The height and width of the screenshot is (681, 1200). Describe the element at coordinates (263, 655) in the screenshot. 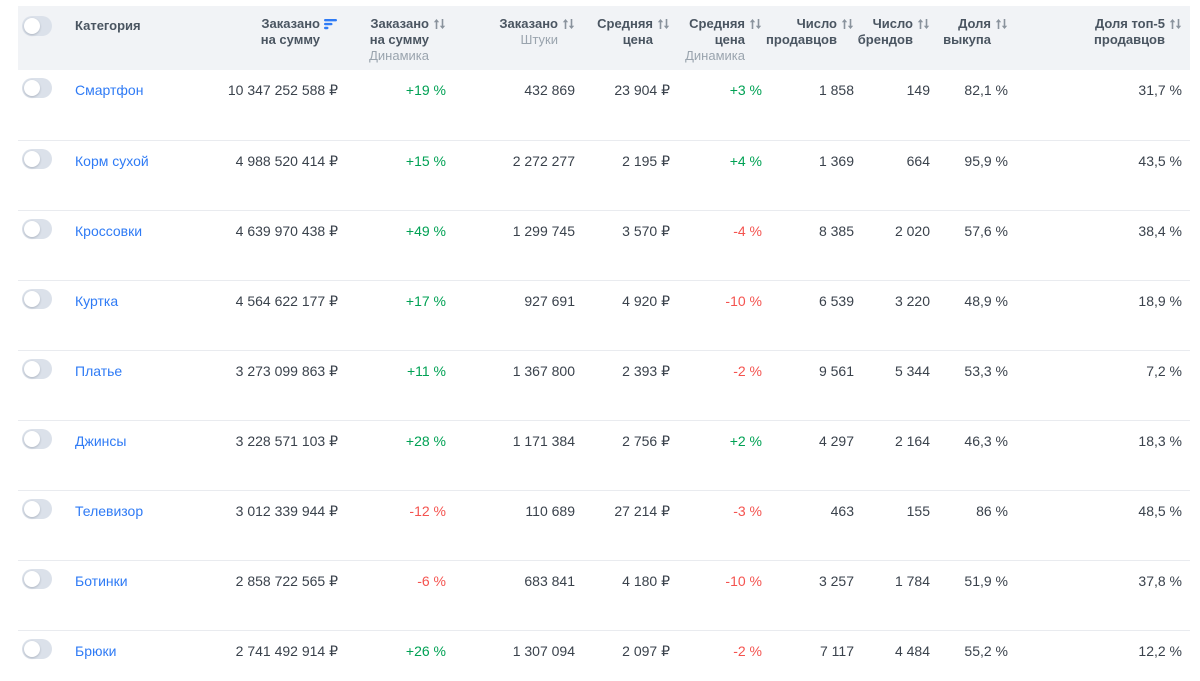

I see `ordered-sum-value: 2 741 492 914 ₽` at that location.